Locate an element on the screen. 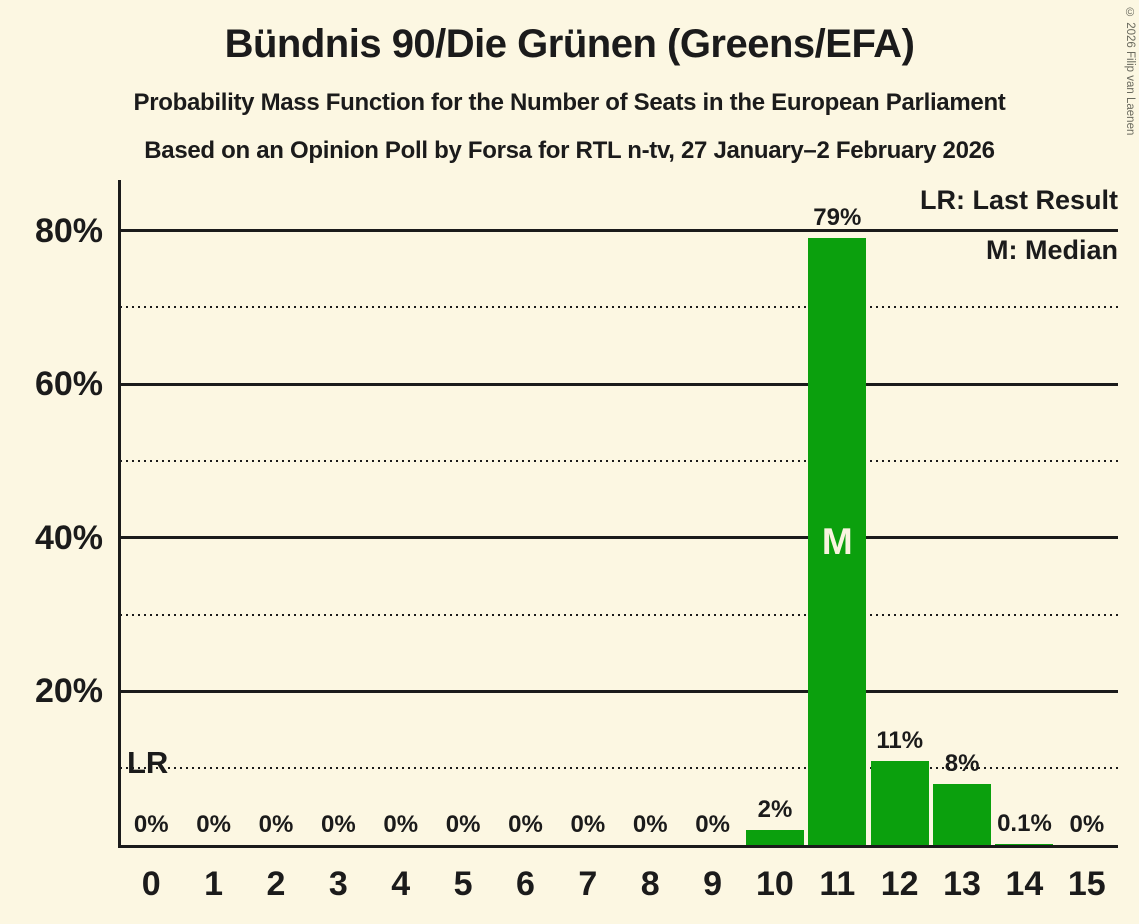 Image resolution: width=1139 pixels, height=924 pixels. median-marker: M is located at coordinates (837, 541).